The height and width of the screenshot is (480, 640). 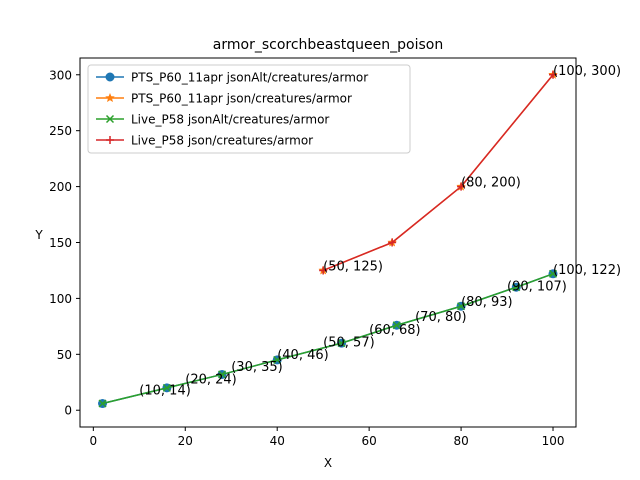 I want to click on y-tick-label: 0, so click(x=68, y=411).